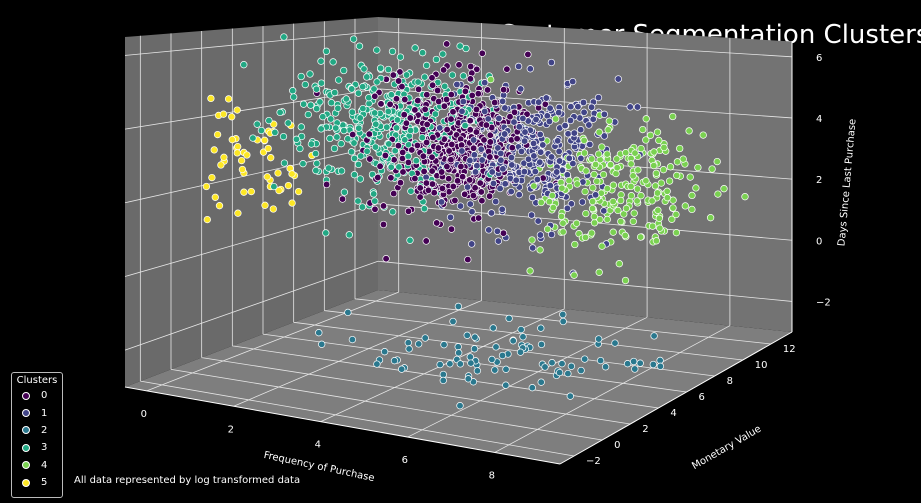 The width and height of the screenshot is (921, 503). Describe the element at coordinates (585, 222) in the screenshot. I see `grid-z-back` at that location.